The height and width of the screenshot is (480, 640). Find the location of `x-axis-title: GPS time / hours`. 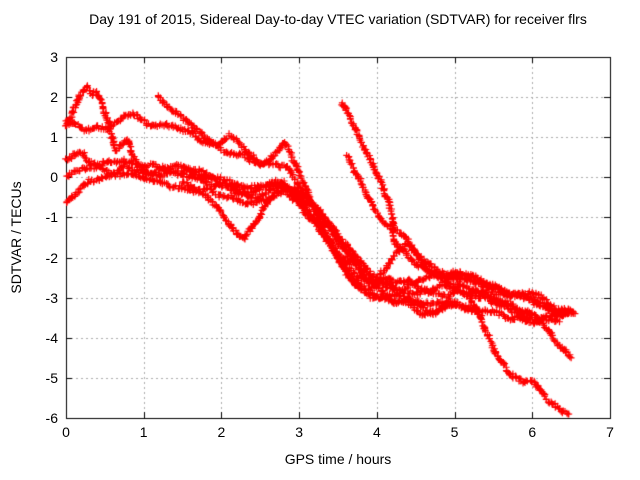

x-axis-title: GPS time / hours is located at coordinates (338, 459).